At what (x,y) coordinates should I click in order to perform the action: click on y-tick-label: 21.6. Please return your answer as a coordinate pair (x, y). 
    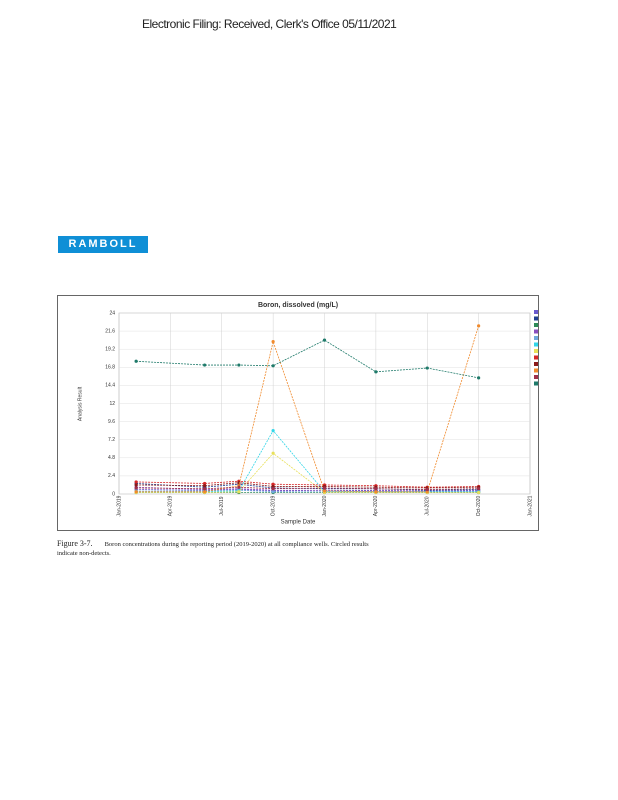
    Looking at the image, I should click on (110, 331).